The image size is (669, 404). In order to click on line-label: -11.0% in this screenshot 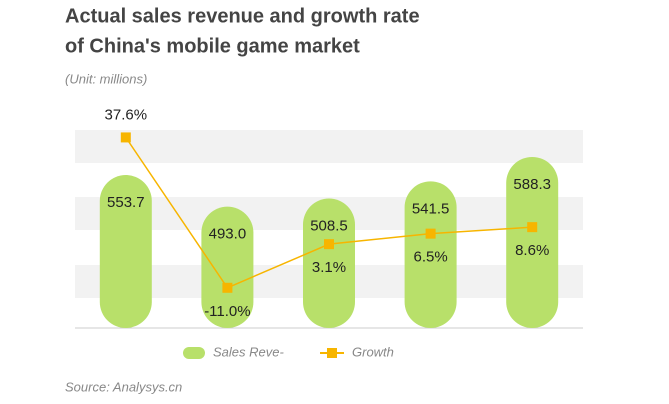, I will do `click(227, 311)`.